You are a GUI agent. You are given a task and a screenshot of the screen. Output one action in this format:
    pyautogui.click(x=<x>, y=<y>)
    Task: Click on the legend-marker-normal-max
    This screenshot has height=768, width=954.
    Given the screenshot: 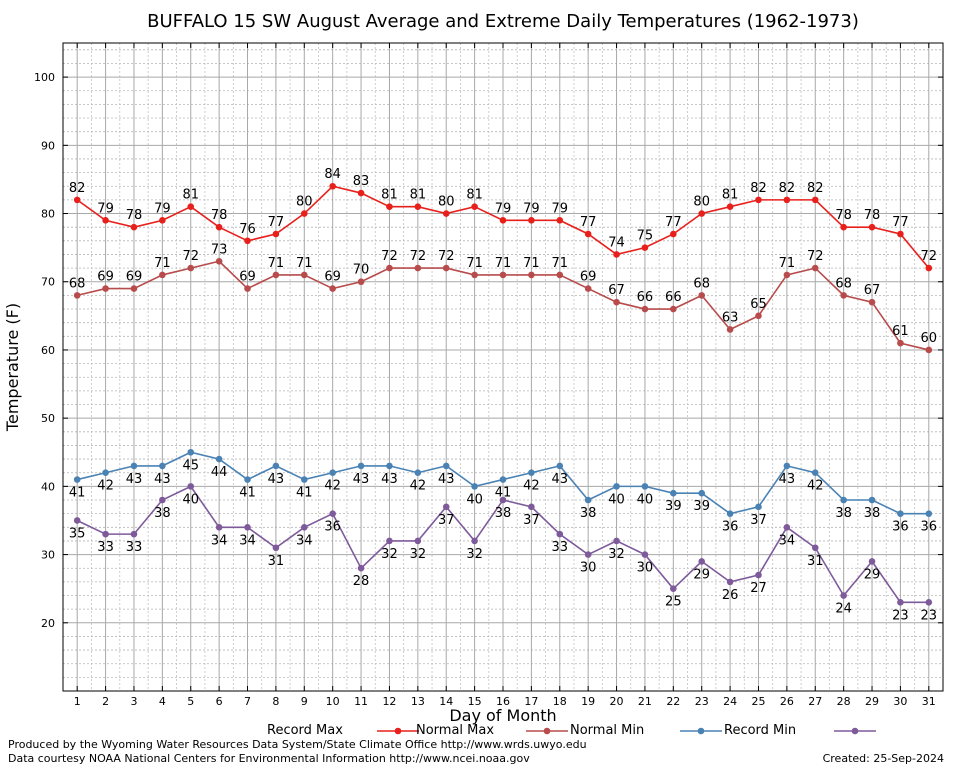 What is the action you would take?
    pyautogui.click(x=547, y=731)
    